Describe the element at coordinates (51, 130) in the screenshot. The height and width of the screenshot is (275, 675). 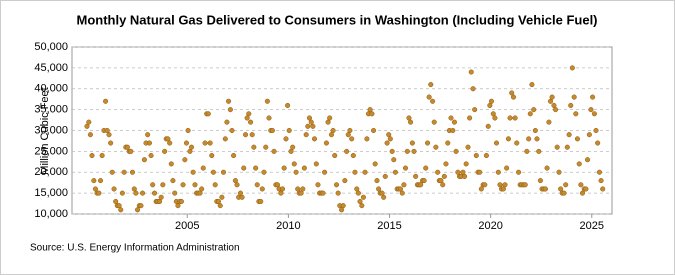
I see `y-tick-label: 30,000` at that location.